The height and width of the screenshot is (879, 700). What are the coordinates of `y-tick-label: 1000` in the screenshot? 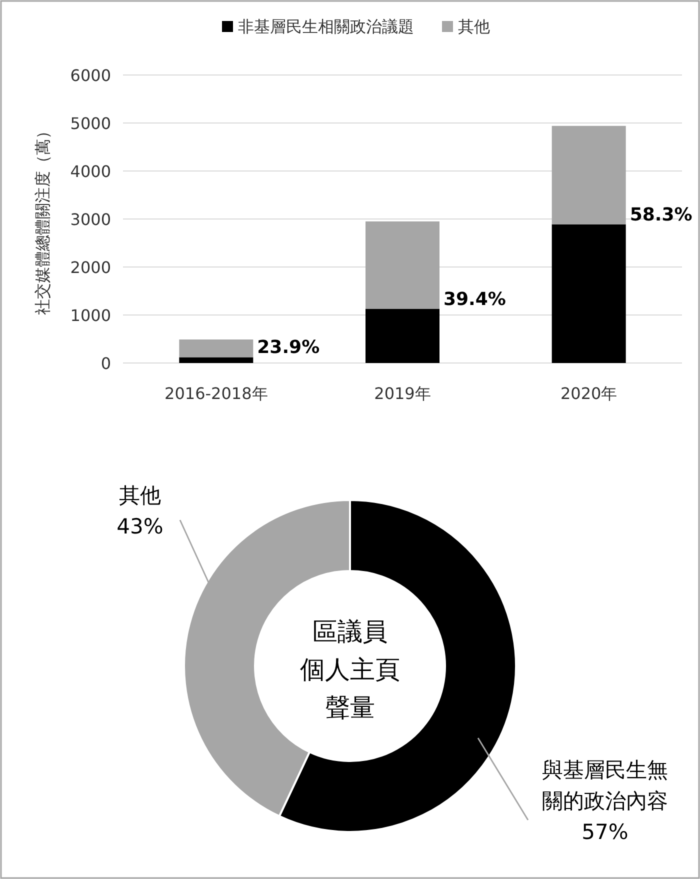 It's located at (90, 315).